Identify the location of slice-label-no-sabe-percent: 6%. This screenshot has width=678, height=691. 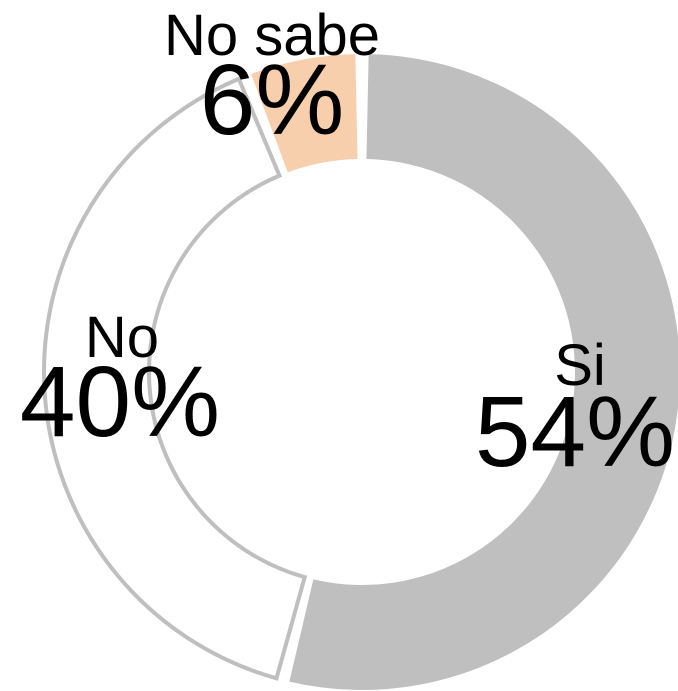
(272, 100).